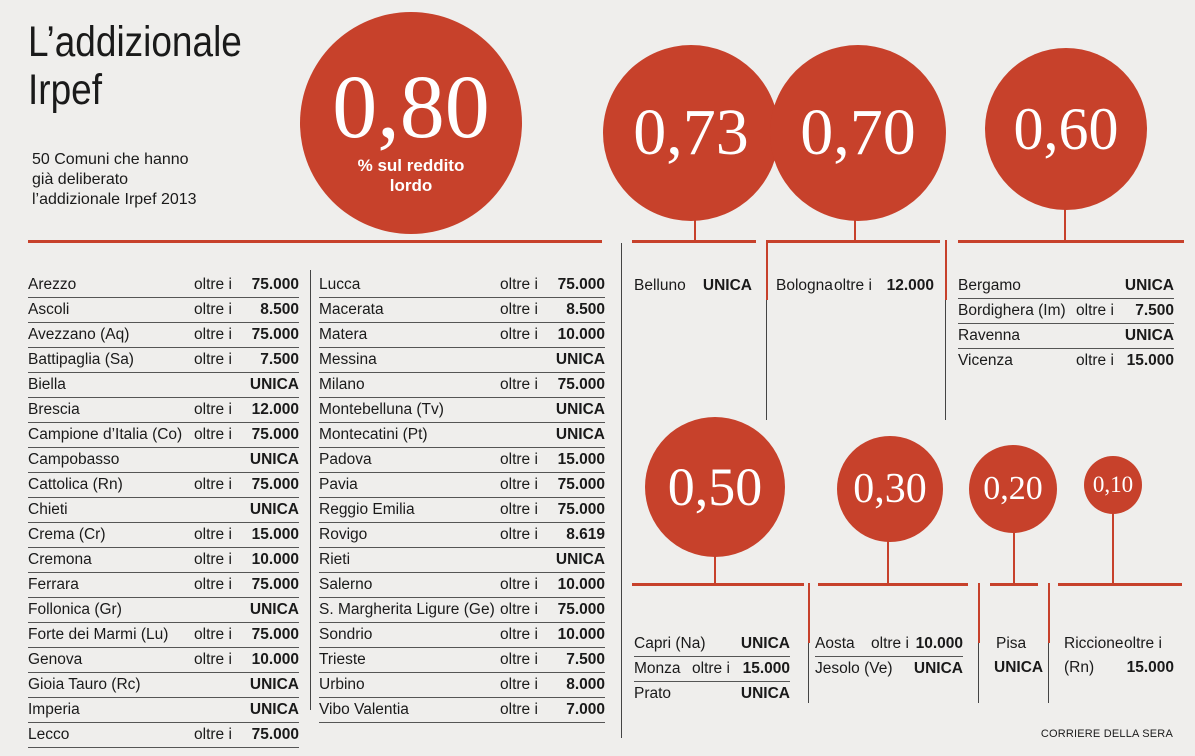 The width and height of the screenshot is (1195, 756). I want to click on threshold-value: 8.500, so click(279, 309).